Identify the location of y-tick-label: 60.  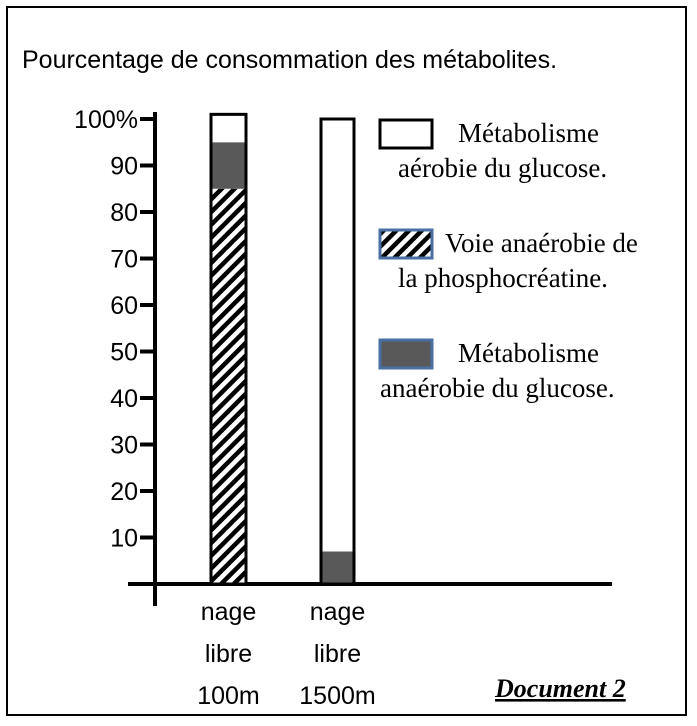
(124, 306).